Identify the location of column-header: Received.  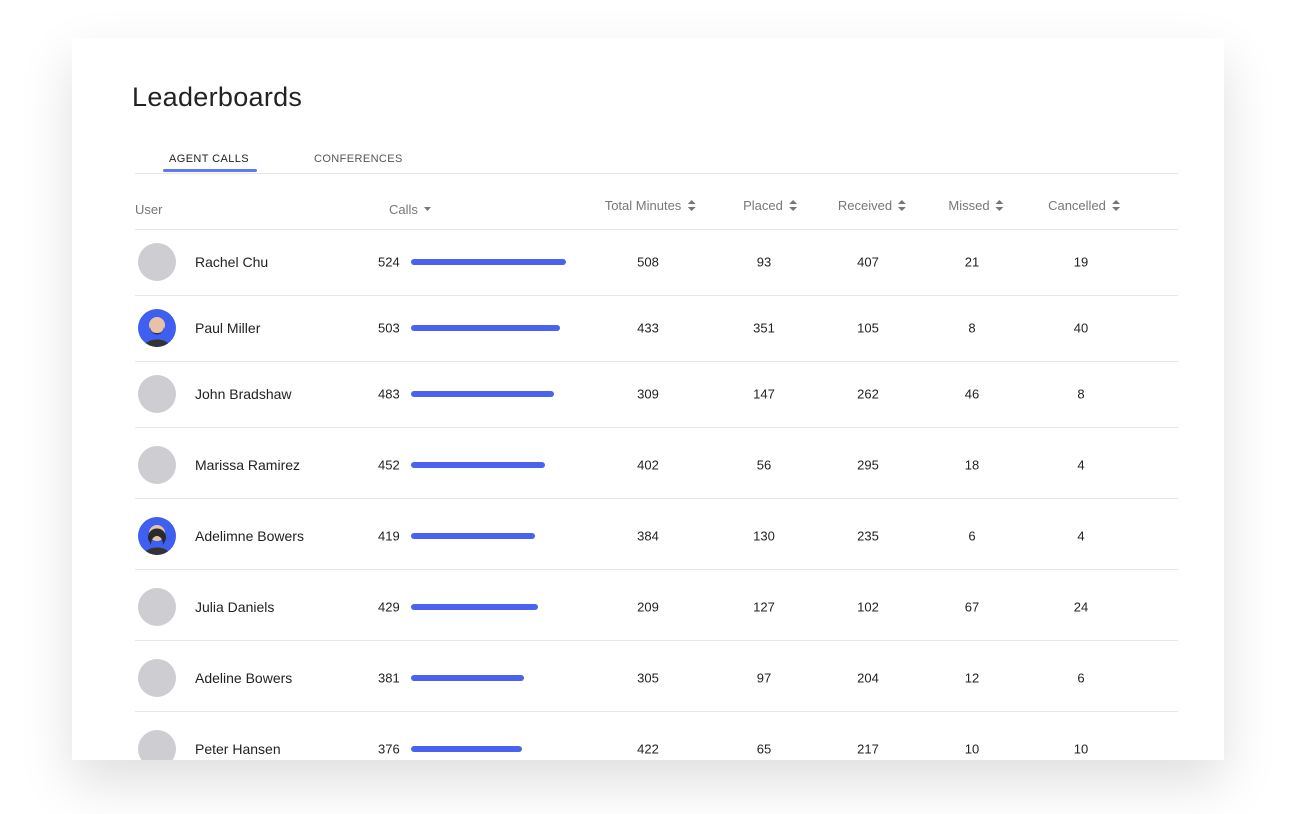
(872, 205).